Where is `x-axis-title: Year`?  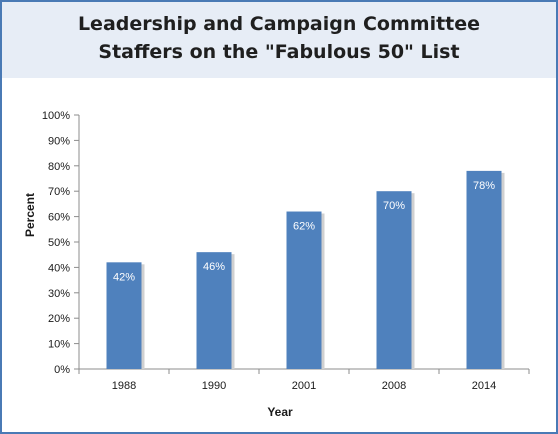
x-axis-title: Year is located at coordinates (280, 412).